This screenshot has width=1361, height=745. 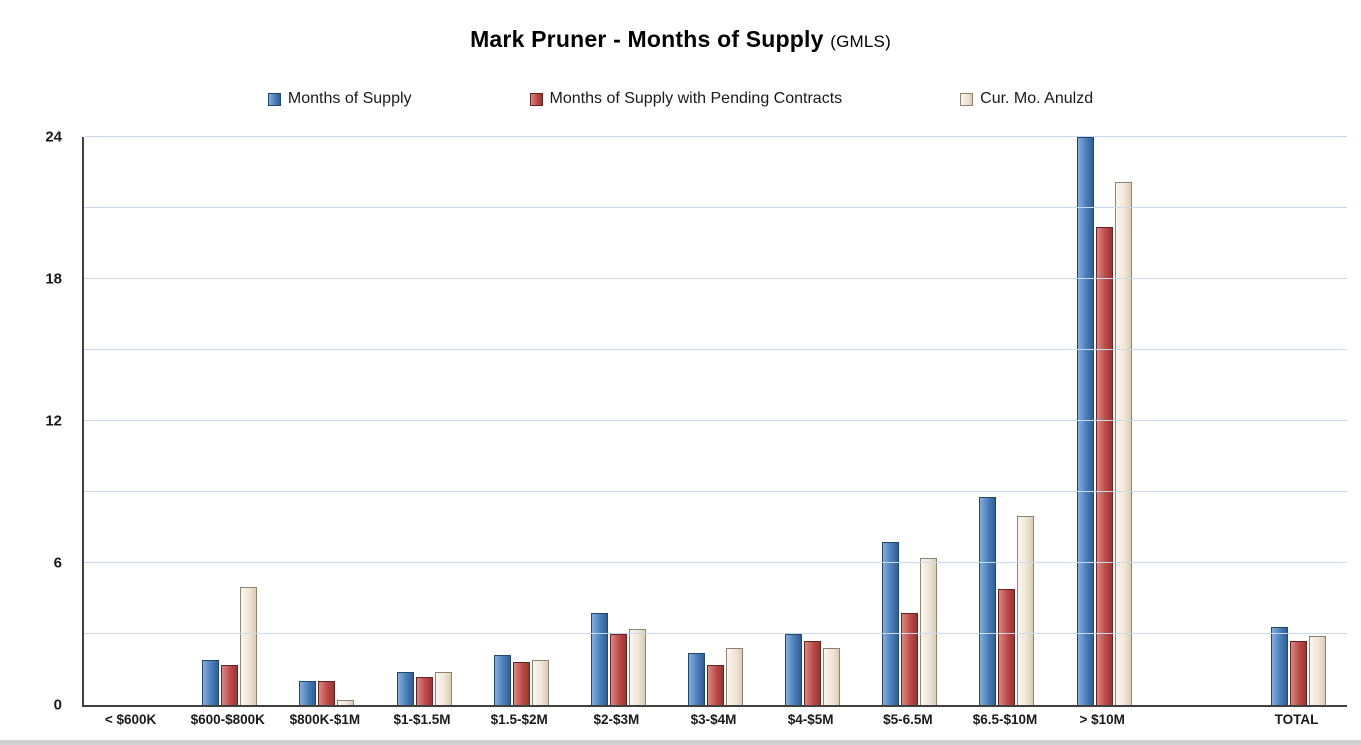 I want to click on legend-item: Months of Supply with Pending Contracts, so click(x=686, y=99).